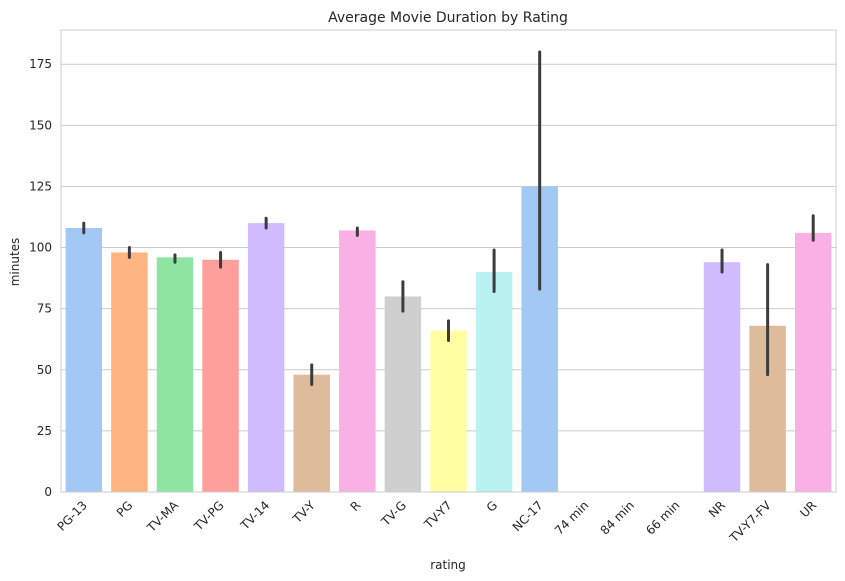  I want to click on x-tick-label: TV-Y7, so click(438, 515).